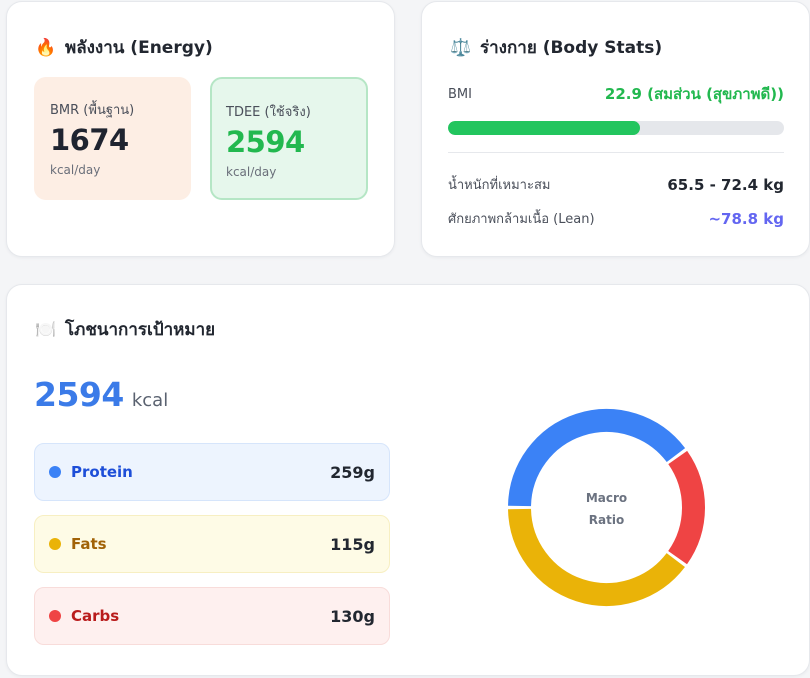 The height and width of the screenshot is (678, 810). I want to click on fats-value: 115g, so click(352, 544).